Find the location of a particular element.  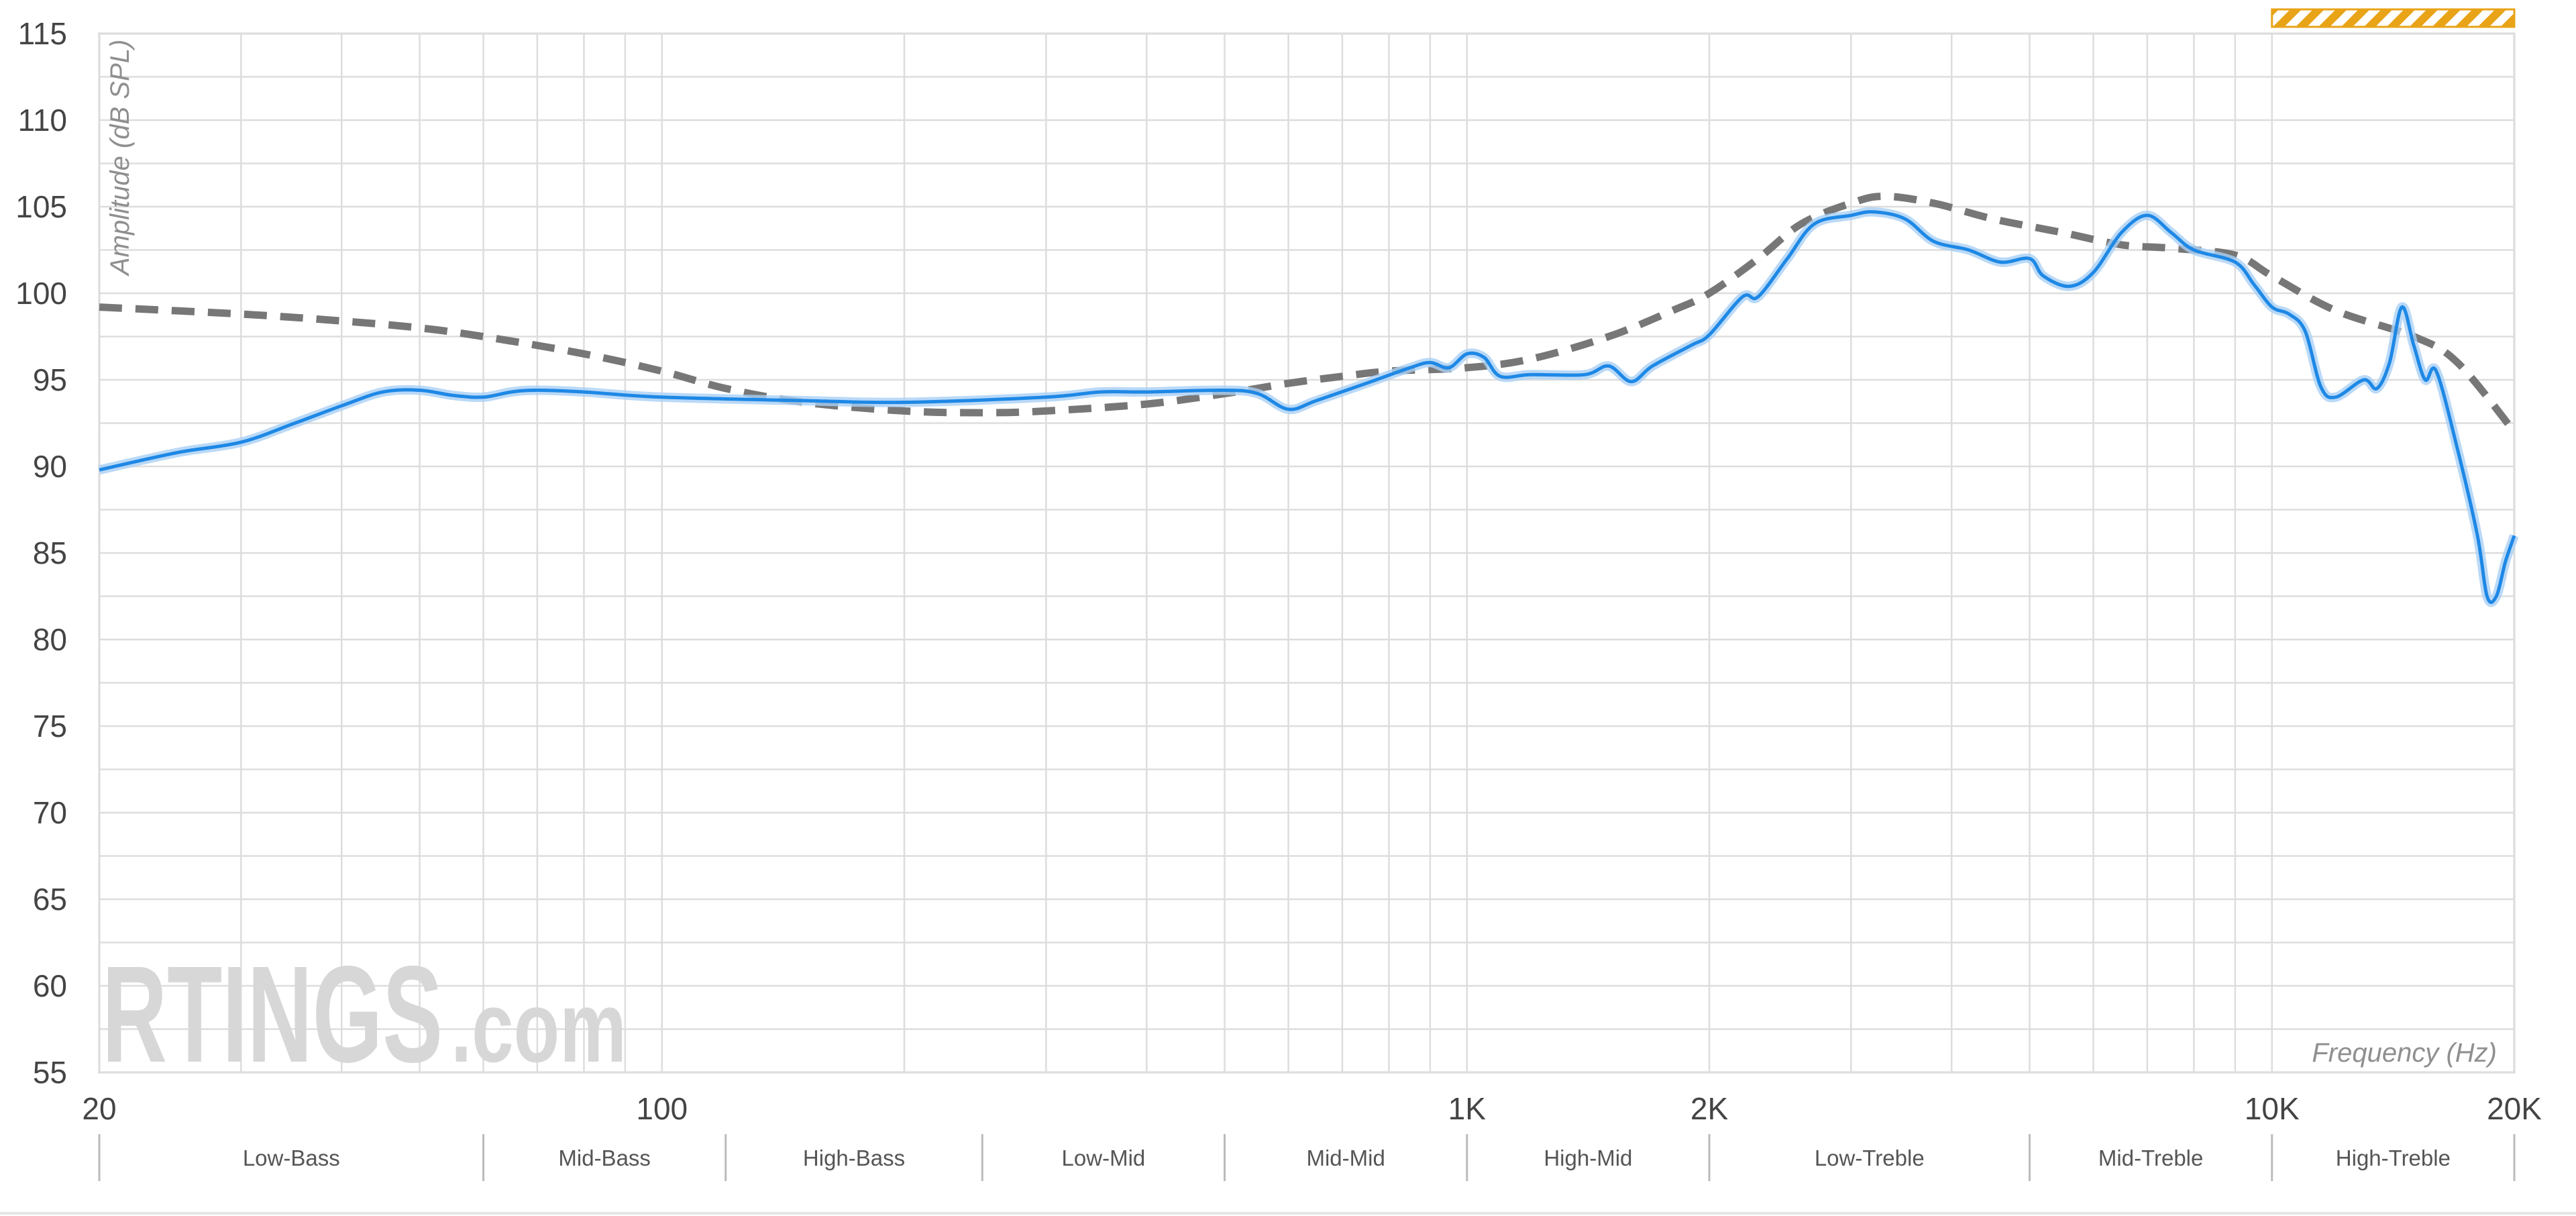

x-tick-label: 20 is located at coordinates (99, 1108).